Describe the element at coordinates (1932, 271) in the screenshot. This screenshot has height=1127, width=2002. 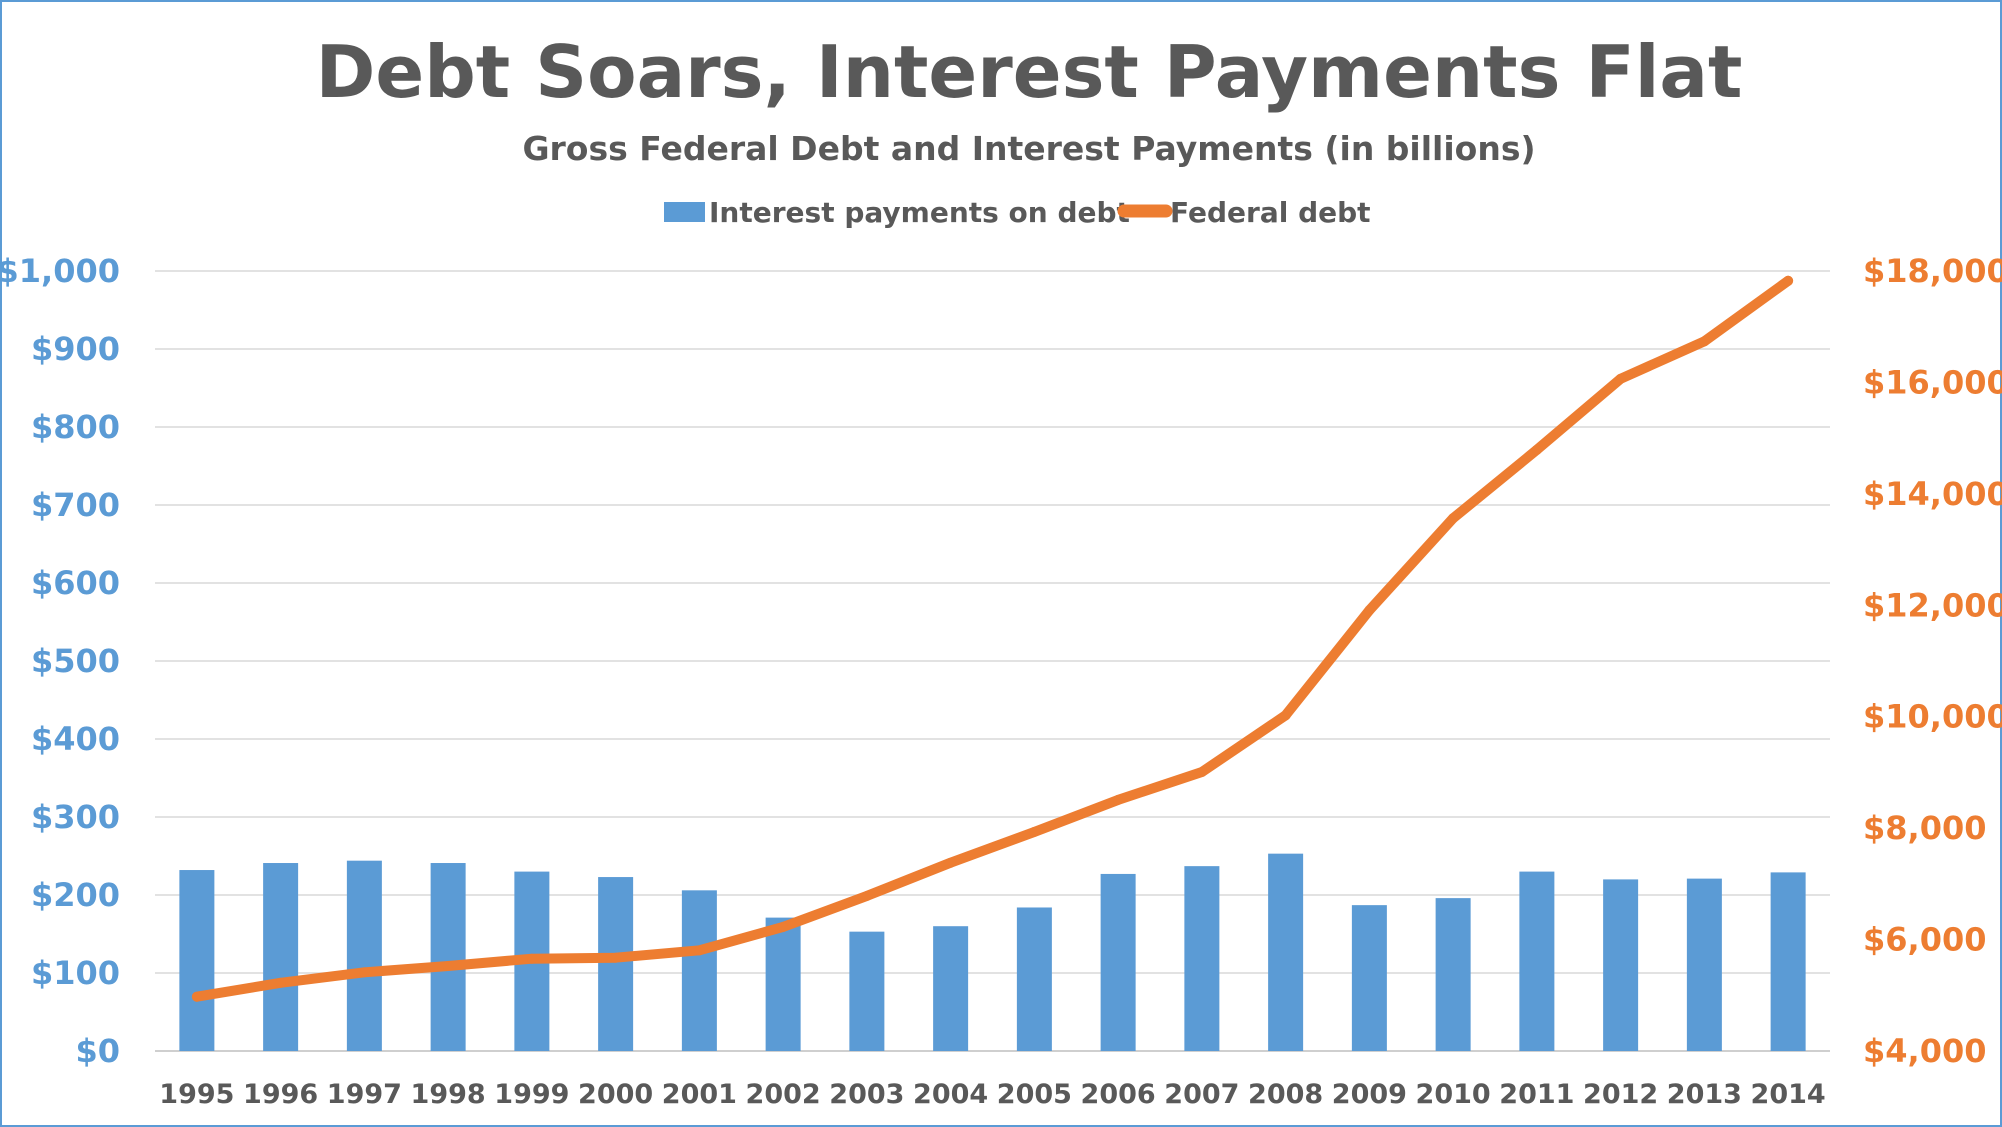
I see `y-right-tick-label: $18,000` at that location.